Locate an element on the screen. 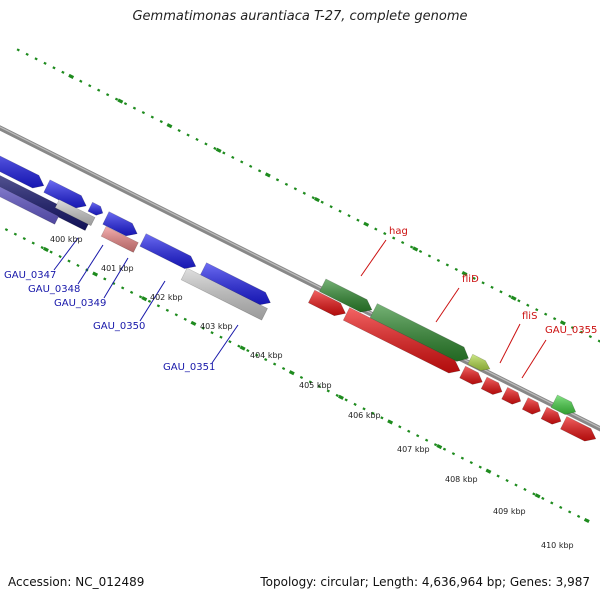  tick-label: 408 kbp is located at coordinates (461, 479).